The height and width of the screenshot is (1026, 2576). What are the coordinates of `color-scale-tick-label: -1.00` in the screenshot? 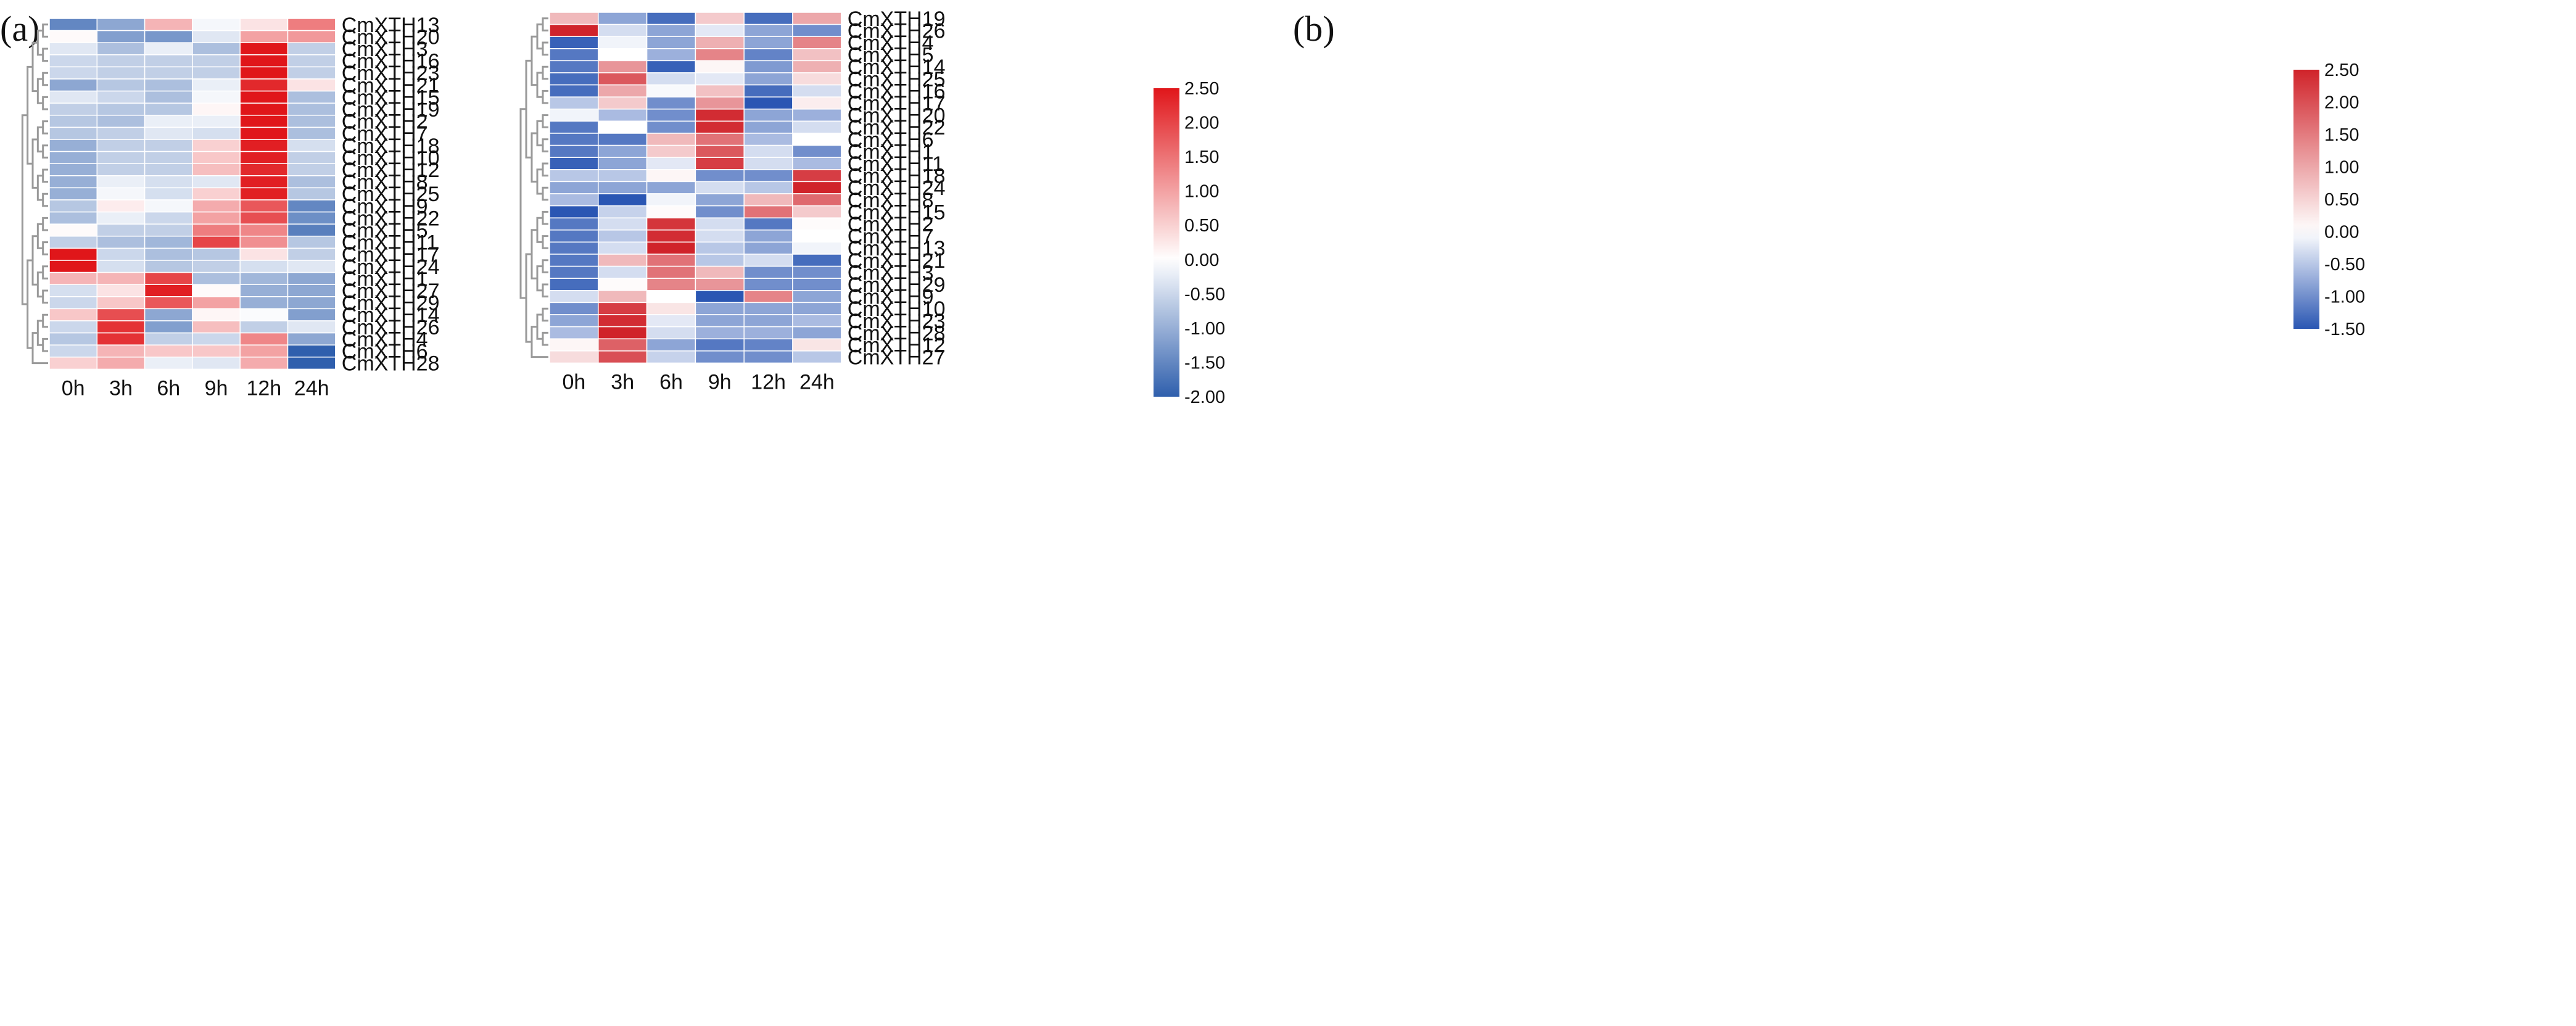 It's located at (1204, 329).